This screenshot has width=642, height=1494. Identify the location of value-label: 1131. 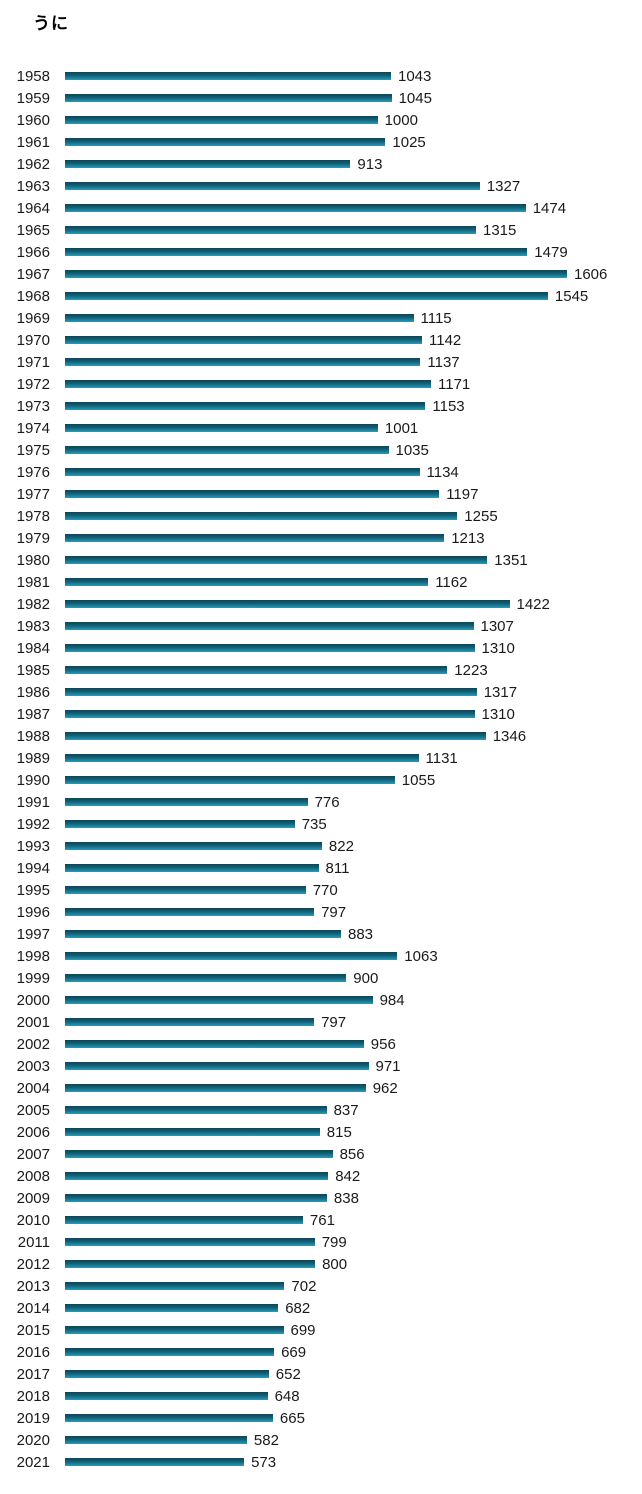
(441, 758).